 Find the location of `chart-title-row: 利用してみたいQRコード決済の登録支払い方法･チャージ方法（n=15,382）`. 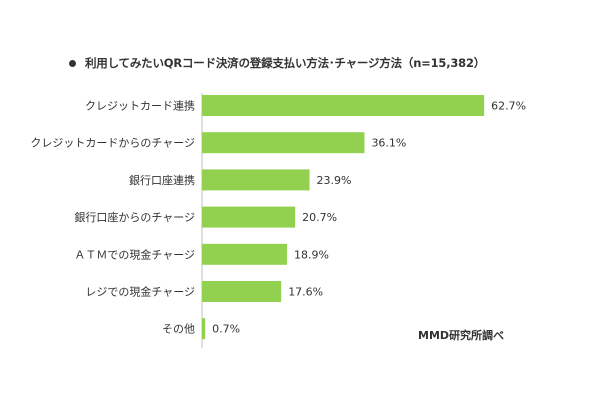

chart-title-row: 利用してみたいQRコード決済の登録支払い方法･チャージ方法（n=15,382） is located at coordinates (277, 63).